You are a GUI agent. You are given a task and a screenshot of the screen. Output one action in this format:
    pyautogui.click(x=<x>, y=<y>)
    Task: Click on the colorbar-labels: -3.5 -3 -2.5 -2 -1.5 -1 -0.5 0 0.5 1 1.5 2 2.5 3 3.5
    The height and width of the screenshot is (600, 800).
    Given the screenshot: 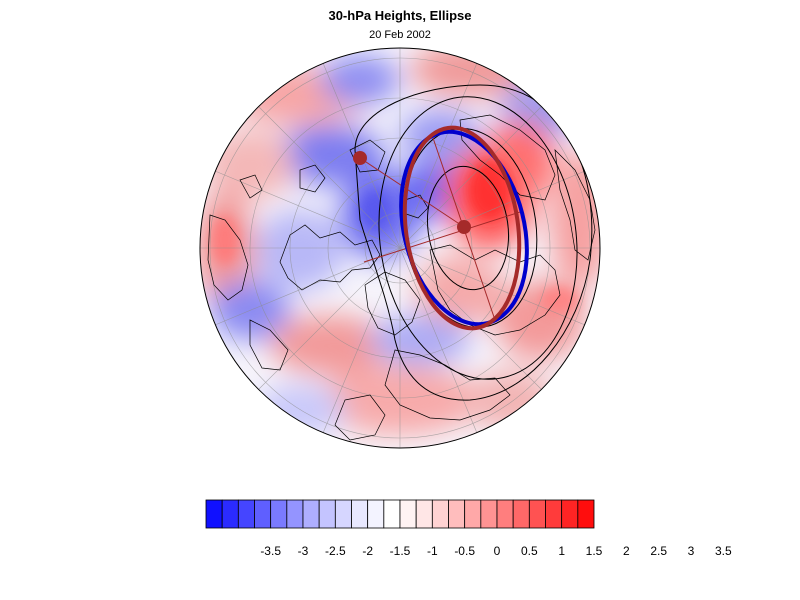 What is the action you would take?
    pyautogui.click(x=468, y=552)
    